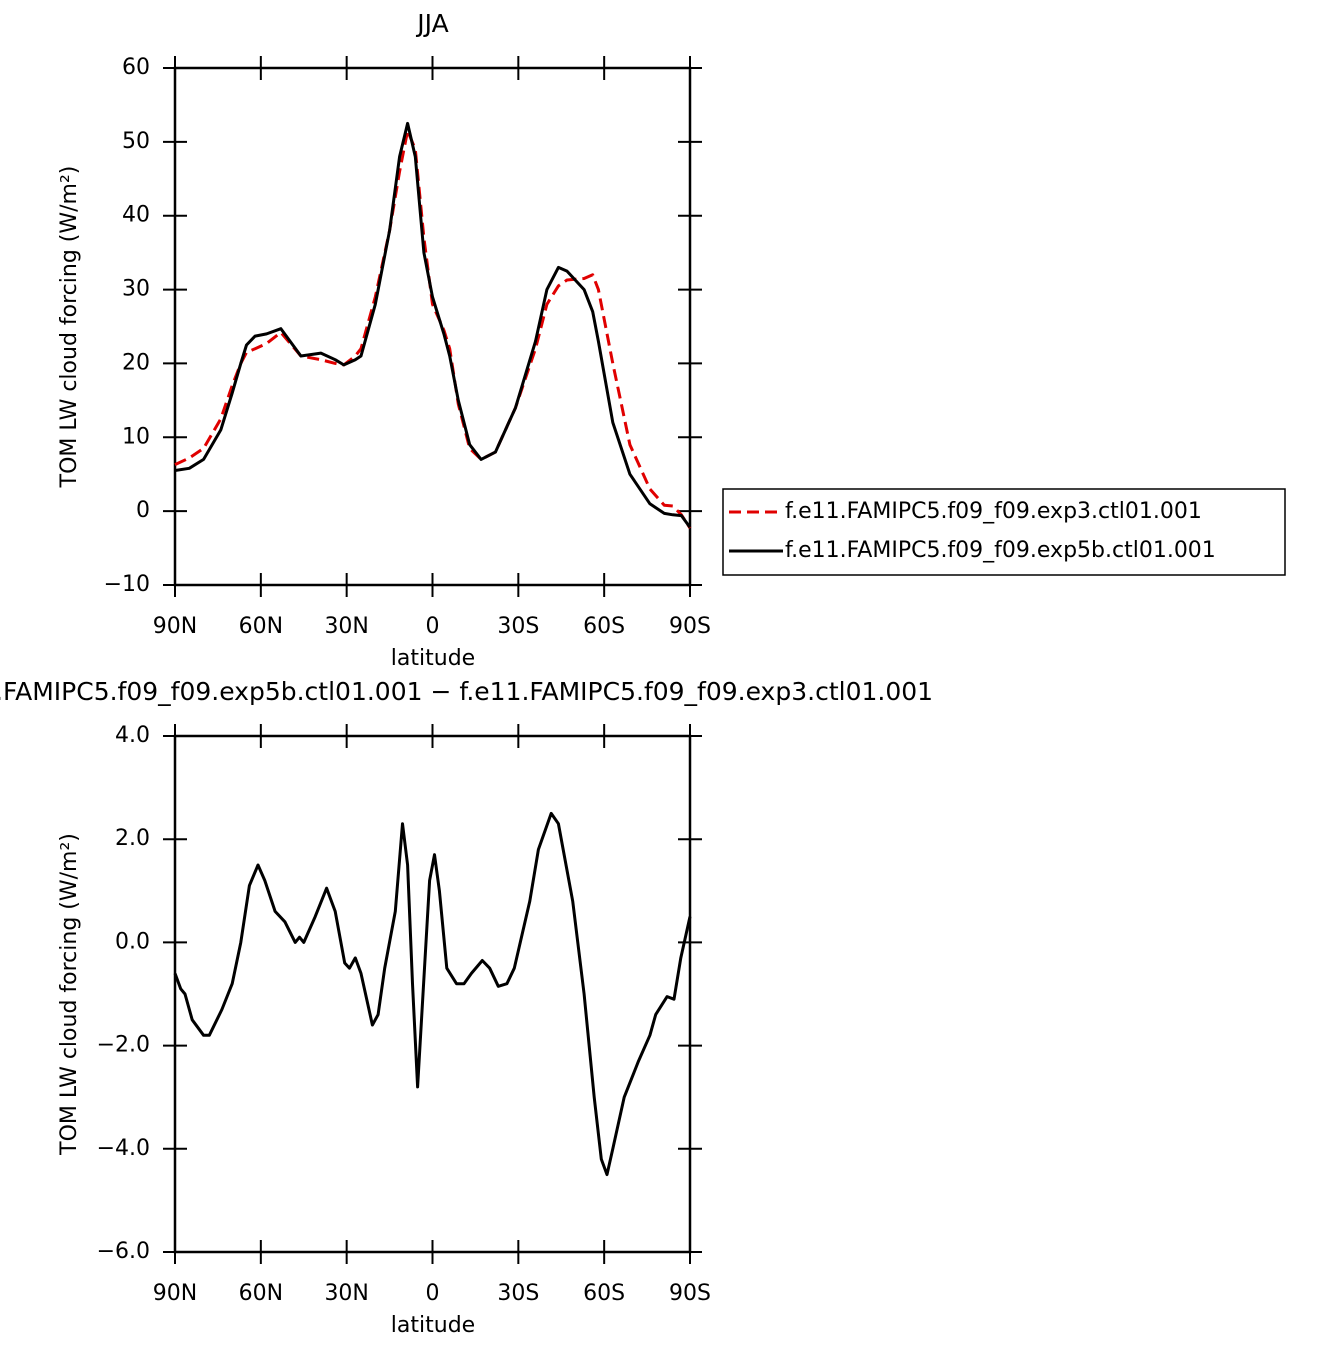  Describe the element at coordinates (993, 511) in the screenshot. I see `legend-label: f.e11.FAMIPC5.f09_f09.exp3.ctl01.001` at that location.